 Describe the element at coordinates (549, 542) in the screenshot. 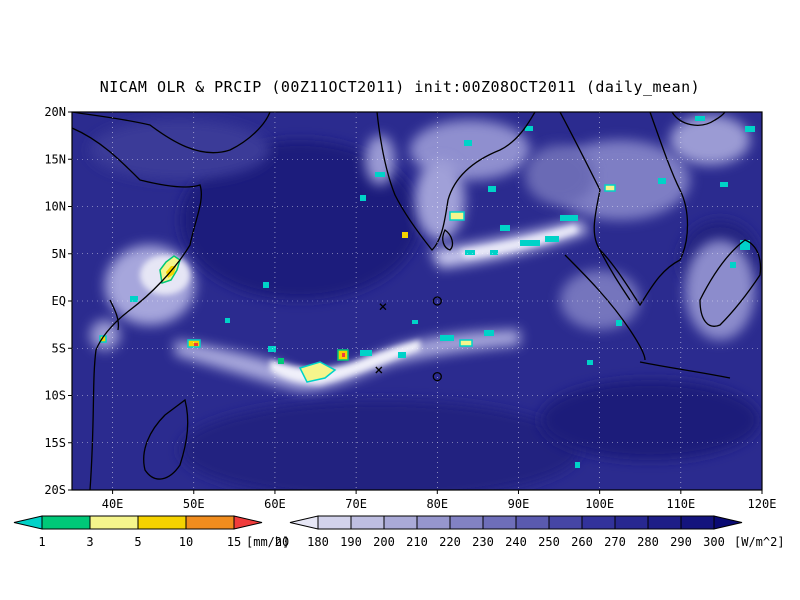

I see `colorbar-label: 250` at that location.